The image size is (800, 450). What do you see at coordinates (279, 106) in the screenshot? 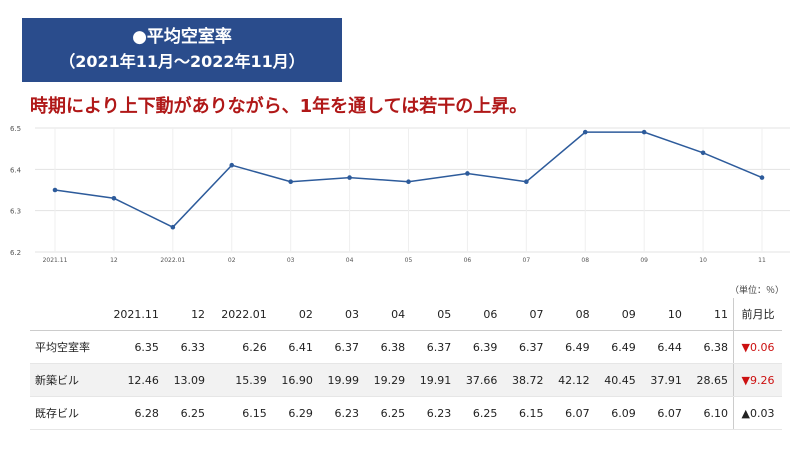
I see `headline: 時期により上下動がありながら、1年を通しては若干の上昇。` at bounding box center [279, 106].